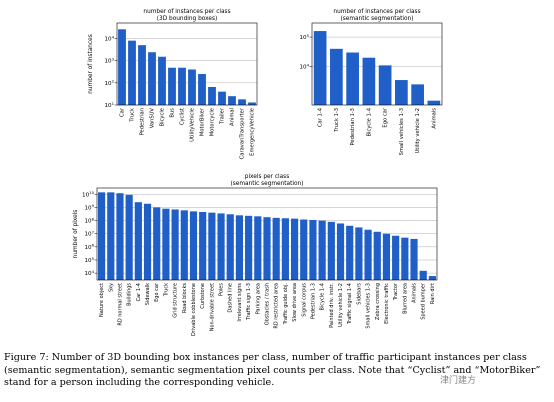 Image resolution: width=554 pixels, height=402 pixels. What do you see at coordinates (253, 132) in the screenshot?
I see `xtick-label-0-13: EmergencyVehicle` at bounding box center [253, 132].